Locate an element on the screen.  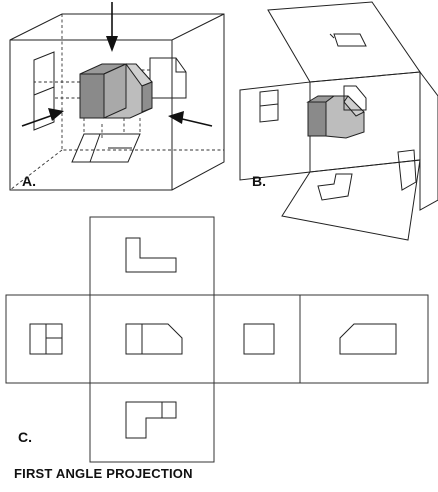
bottom-view-shape is located at coordinates (151, 420).